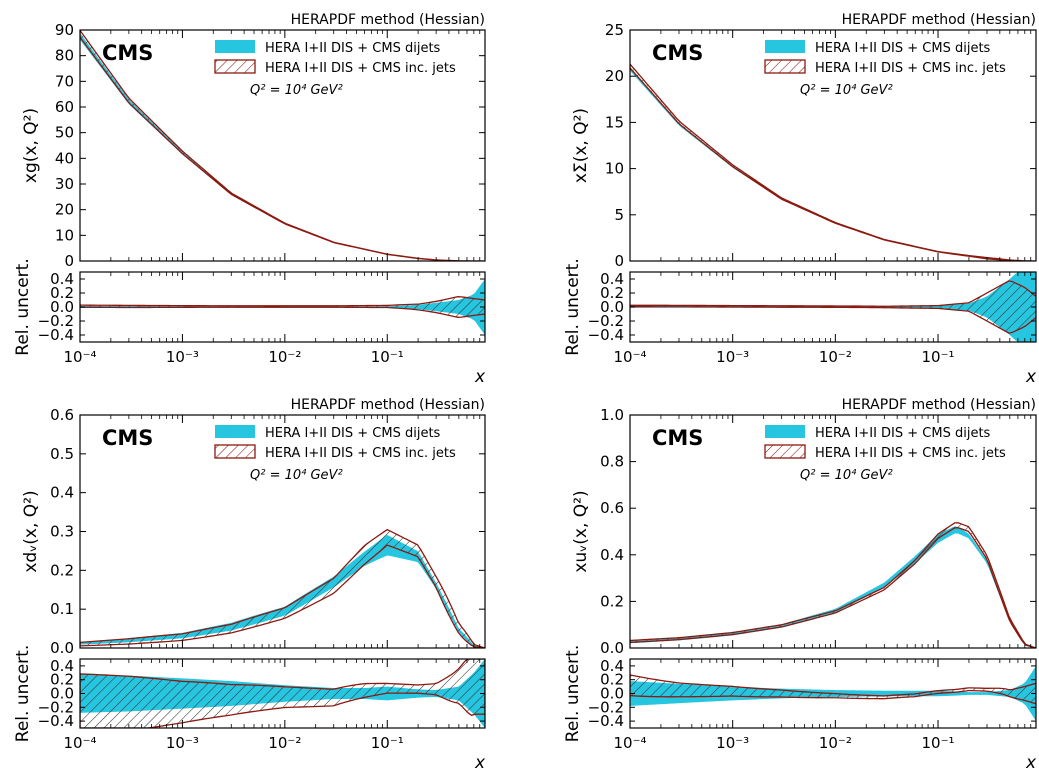 This screenshot has height=774, width=1039. I want to click on y-tick-label: 30, so click(64, 184).